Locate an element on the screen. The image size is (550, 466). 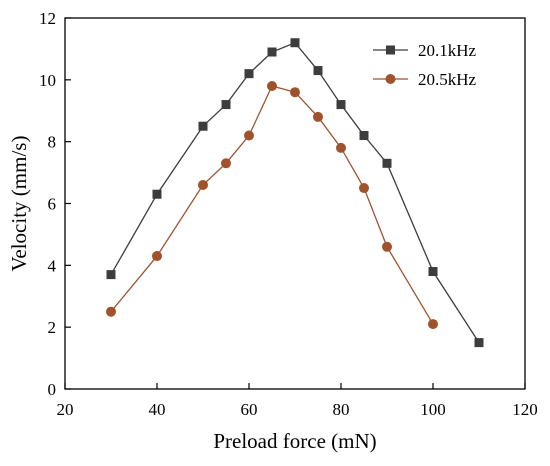
y-tick-label: 8 is located at coordinates (52, 142).